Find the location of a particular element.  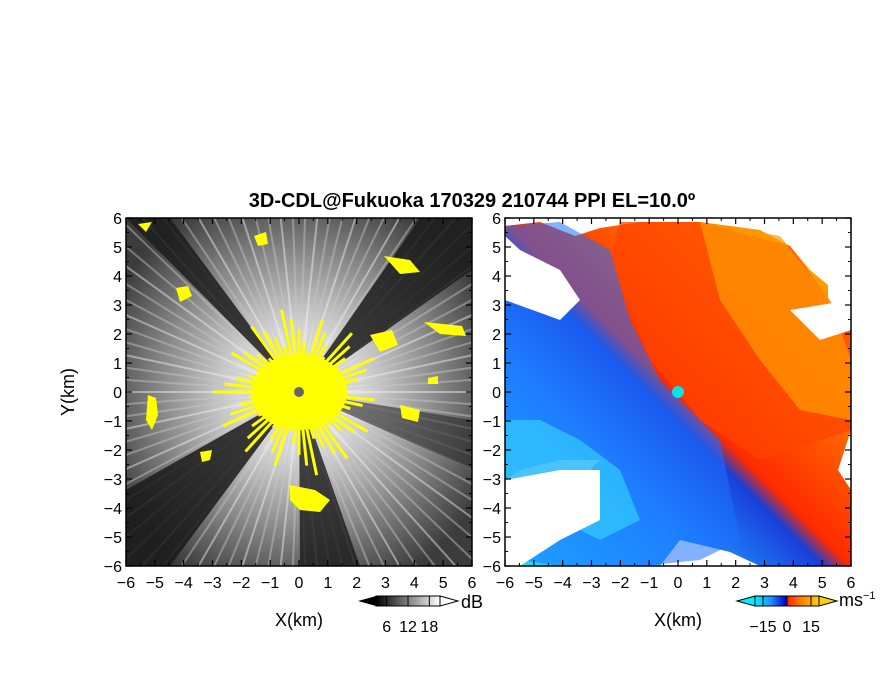

colorbar-tick-label: 15 is located at coordinates (811, 627).